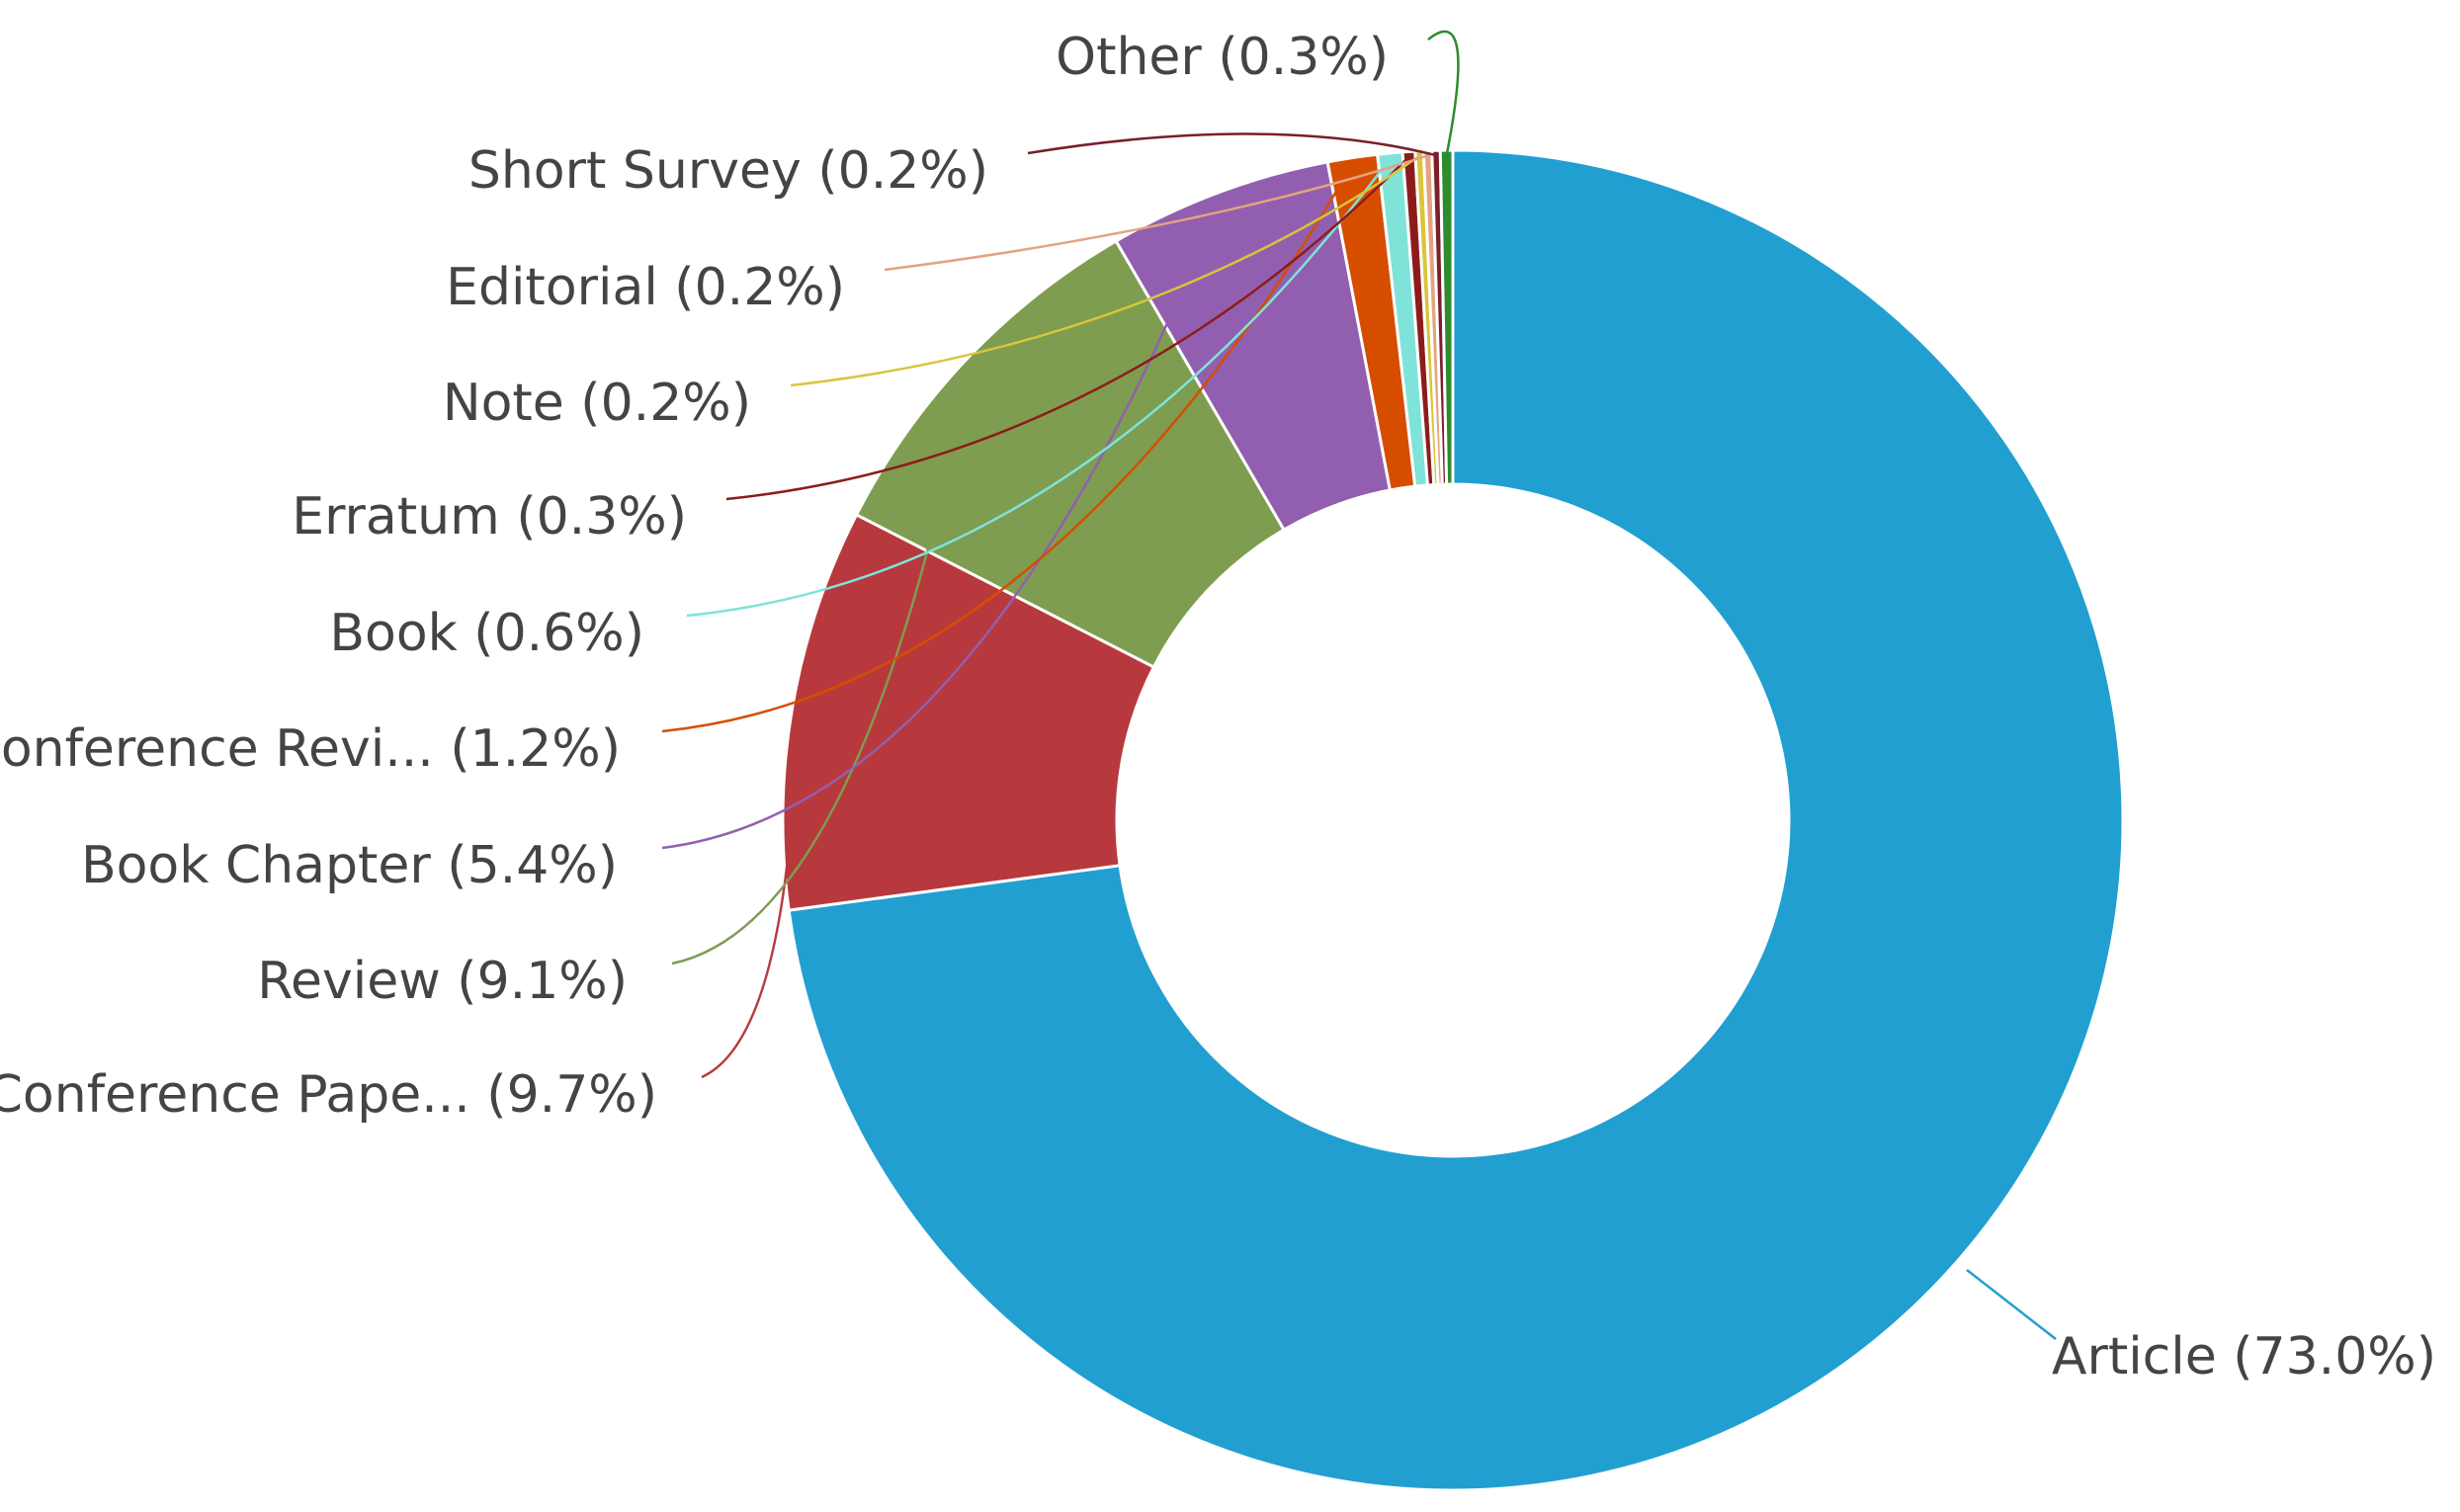 The height and width of the screenshot is (1512, 2460). What do you see at coordinates (442, 981) in the screenshot?
I see `label-review: Review (9.1%)` at bounding box center [442, 981].